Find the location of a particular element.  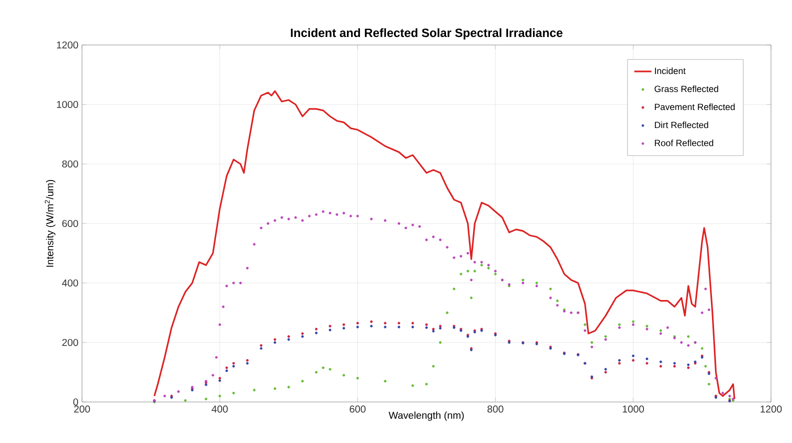

x-axis-title: Wavelength (nm) is located at coordinates (426, 416).